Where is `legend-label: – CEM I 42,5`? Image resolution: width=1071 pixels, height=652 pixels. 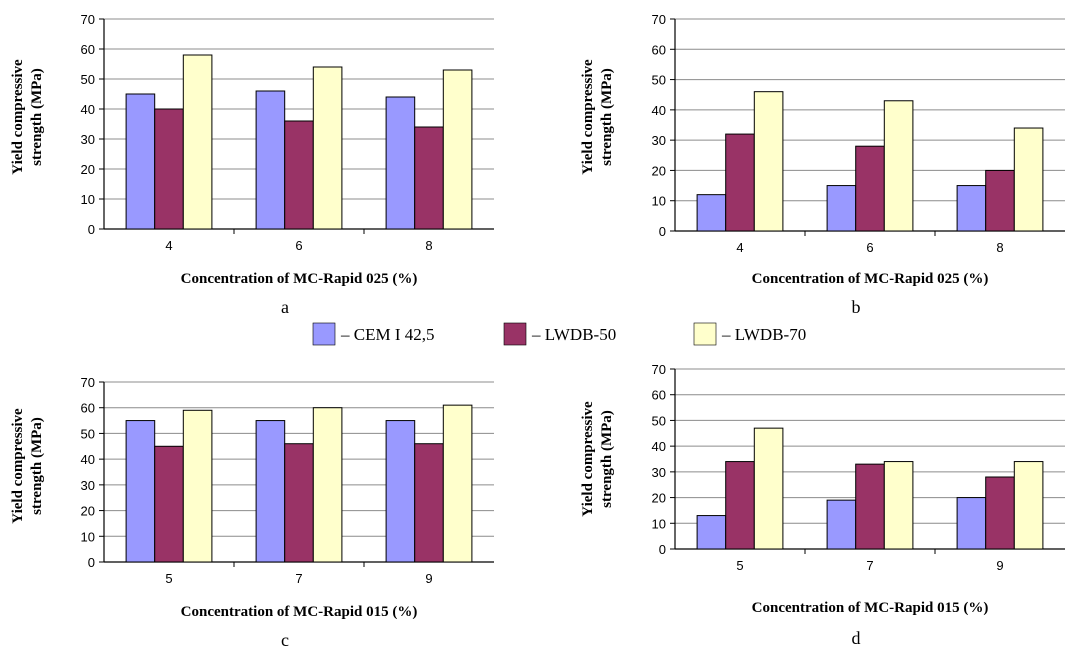
legend-label: – CEM I 42,5 is located at coordinates (387, 334).